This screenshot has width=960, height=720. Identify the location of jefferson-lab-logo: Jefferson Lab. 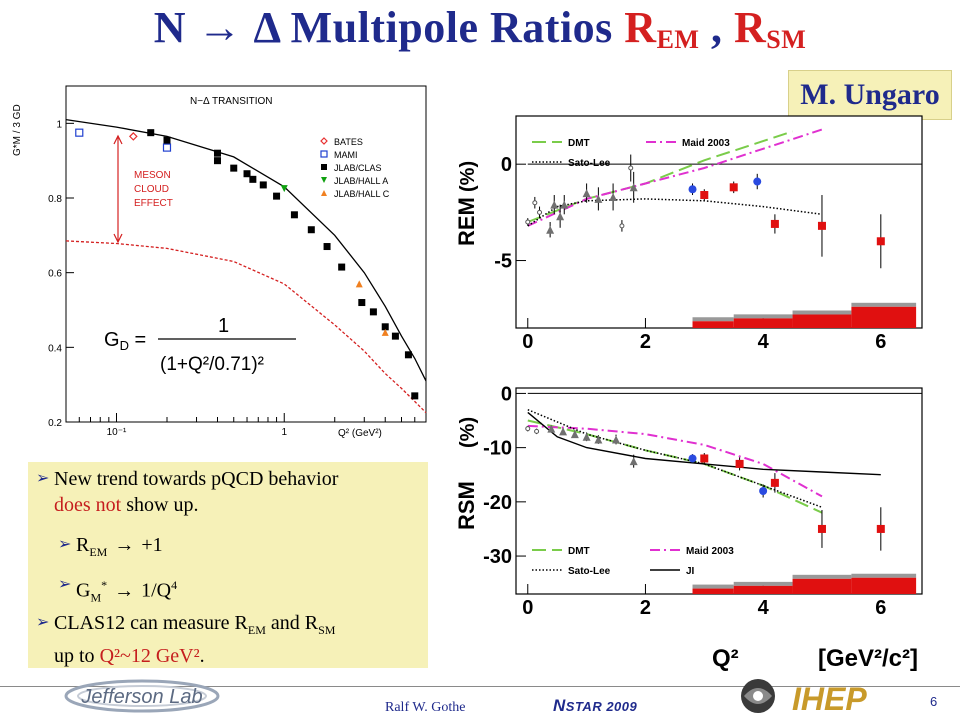
(142, 696).